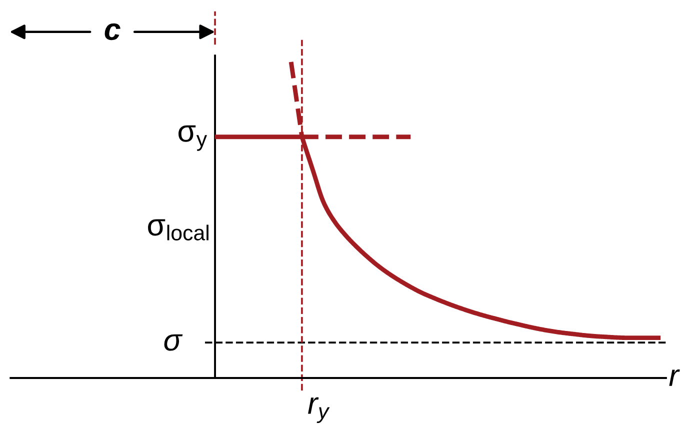  Describe the element at coordinates (674, 377) in the screenshot. I see `x-axis-title: r` at that location.